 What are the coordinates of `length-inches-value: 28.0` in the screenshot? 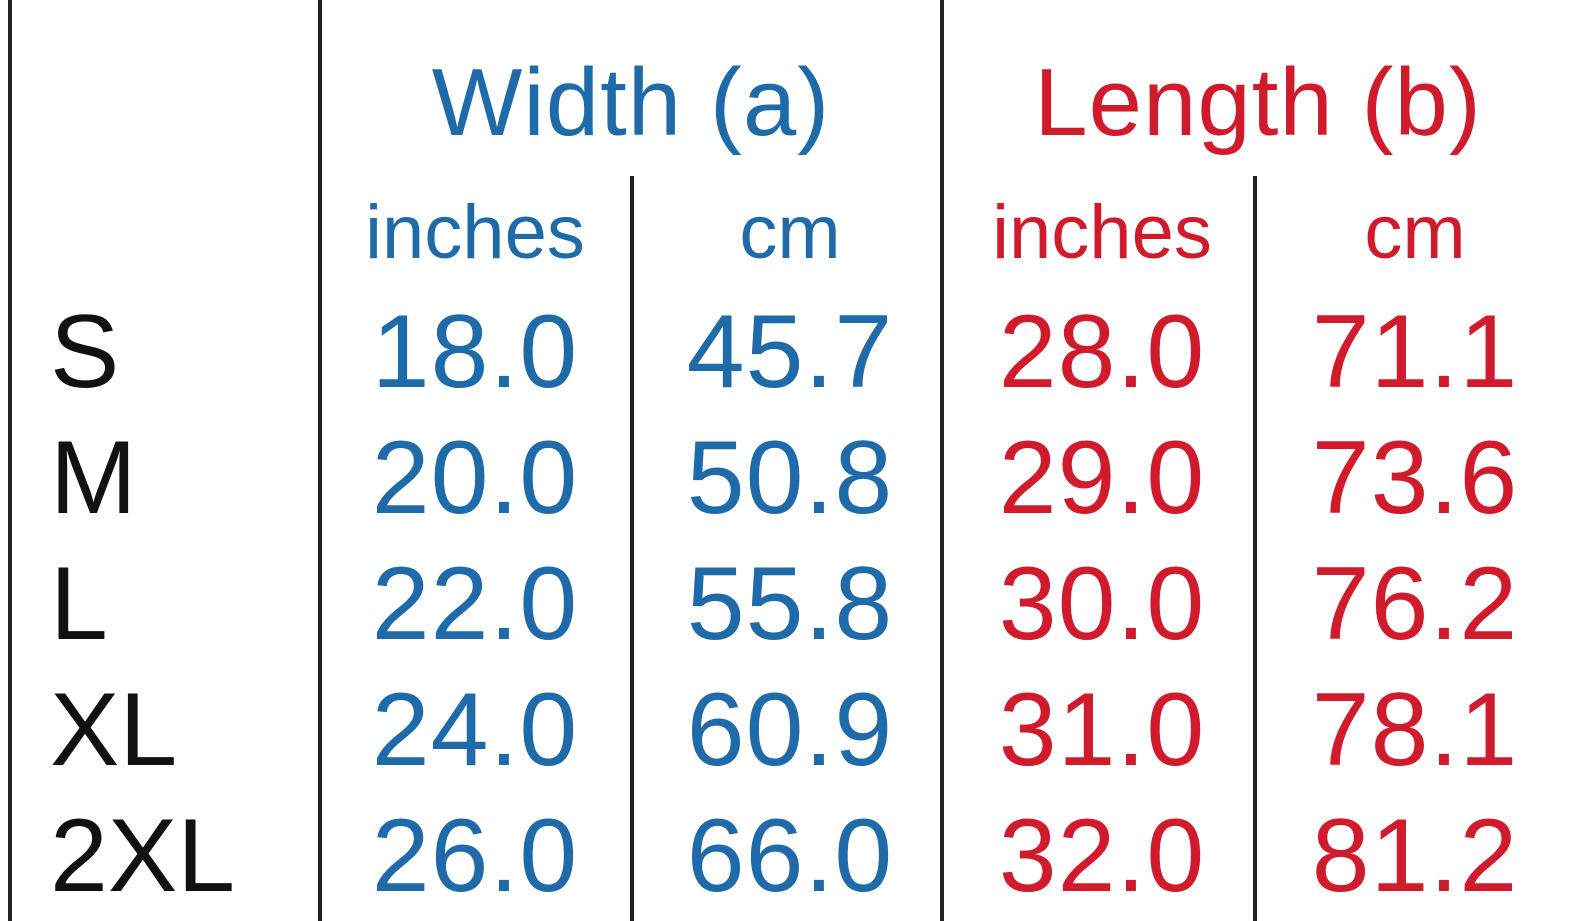 It's located at (1102, 352).